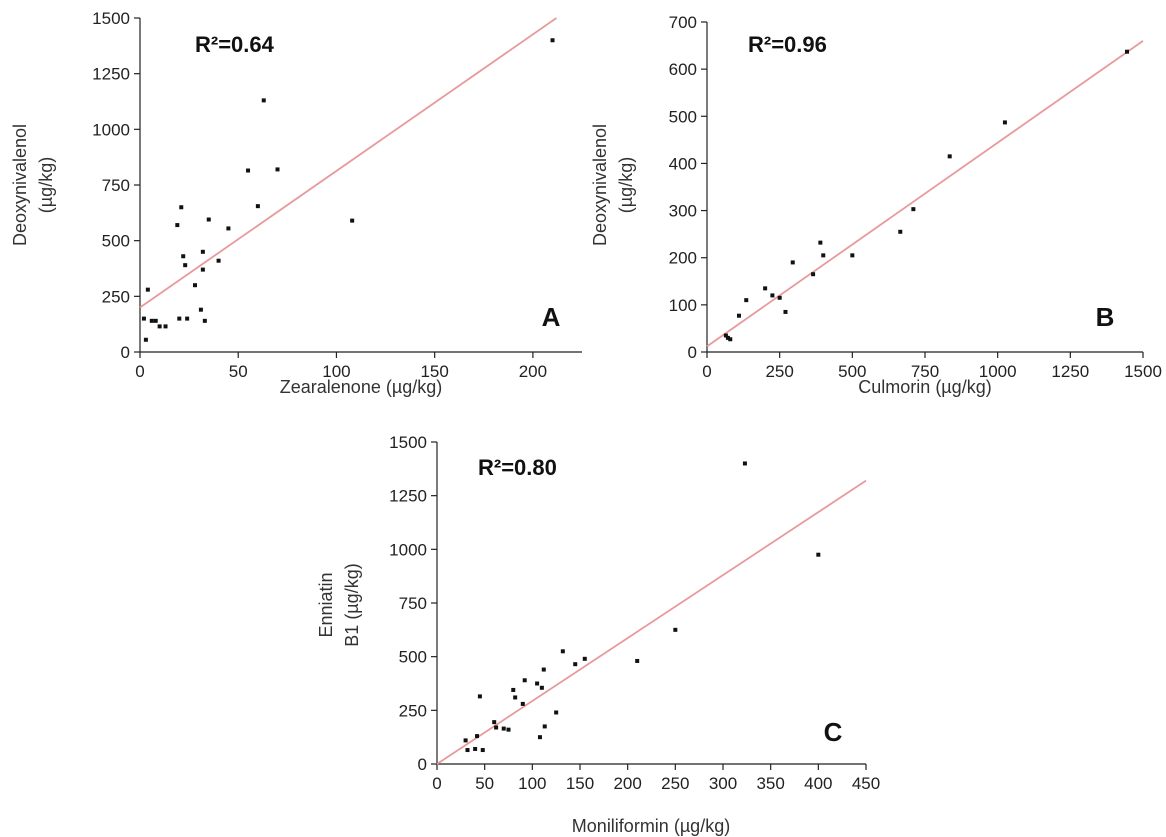 The height and width of the screenshot is (837, 1166). I want to click on panel-c-x-tick-label: 350, so click(770, 783).